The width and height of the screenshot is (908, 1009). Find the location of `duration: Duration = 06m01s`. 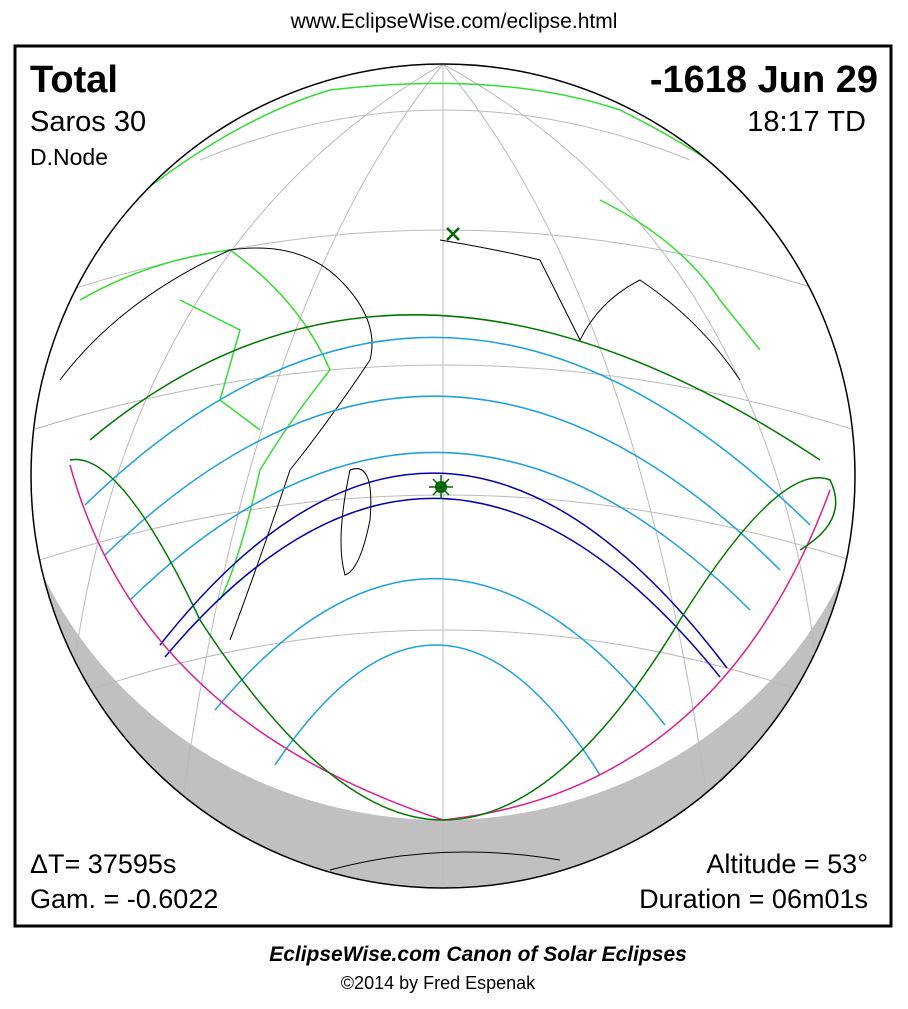

duration: Duration = 06m01s is located at coordinates (753, 899).